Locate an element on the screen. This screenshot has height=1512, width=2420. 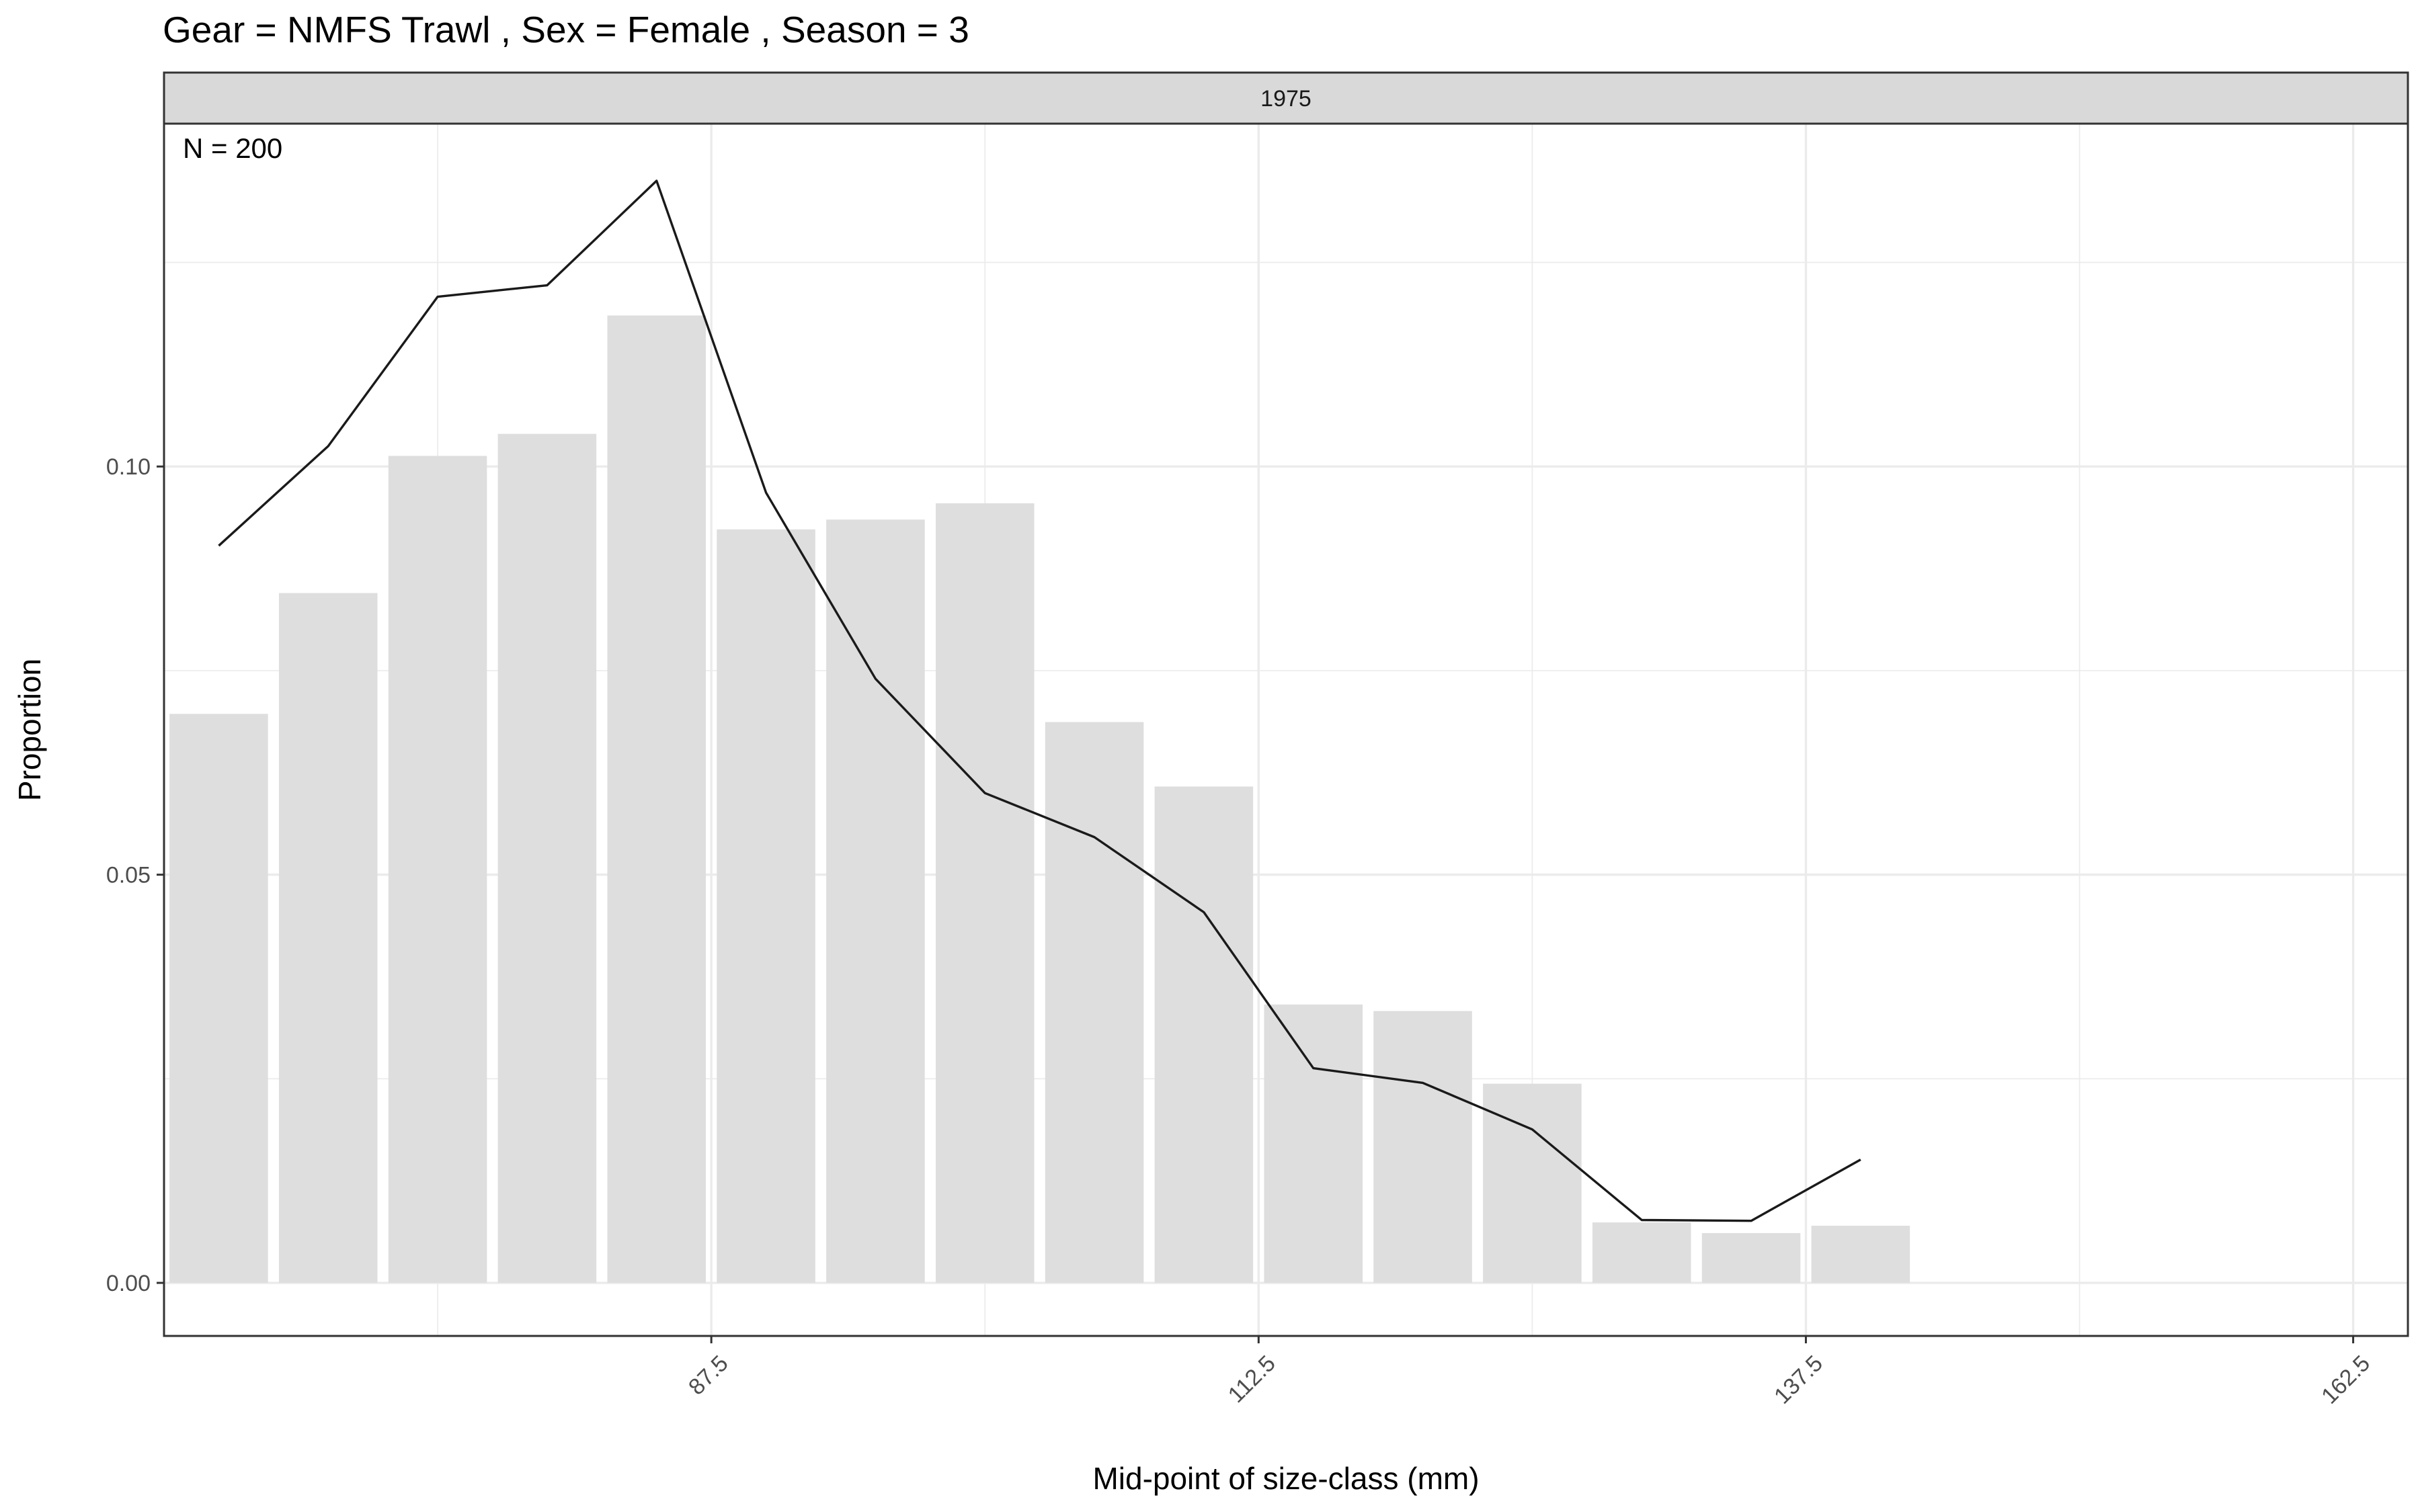
y-axis-title: Proportion is located at coordinates (30, 730).